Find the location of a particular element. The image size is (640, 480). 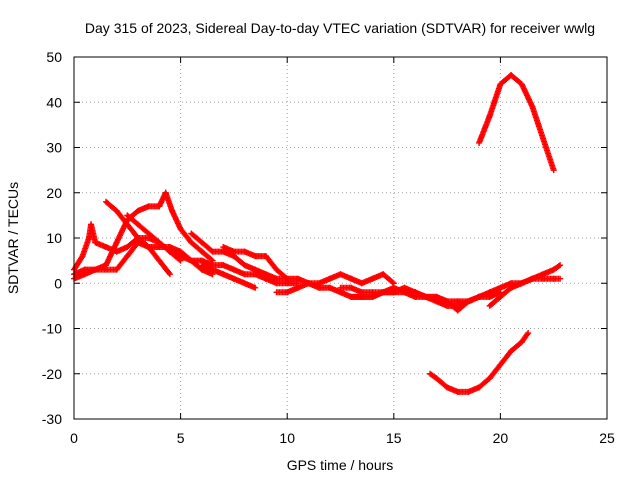

x-tick-label: 10 is located at coordinates (287, 438).